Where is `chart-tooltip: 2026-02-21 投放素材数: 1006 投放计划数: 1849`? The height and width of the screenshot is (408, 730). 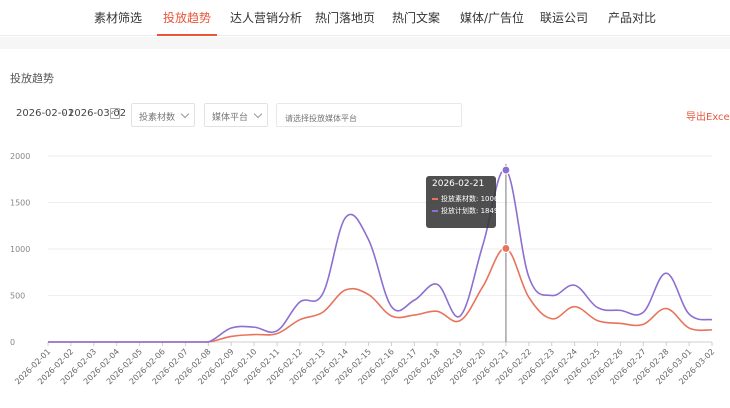 chart-tooltip: 2026-02-21 投放素材数: 1006 投放计划数: 1849 is located at coordinates (462, 202).